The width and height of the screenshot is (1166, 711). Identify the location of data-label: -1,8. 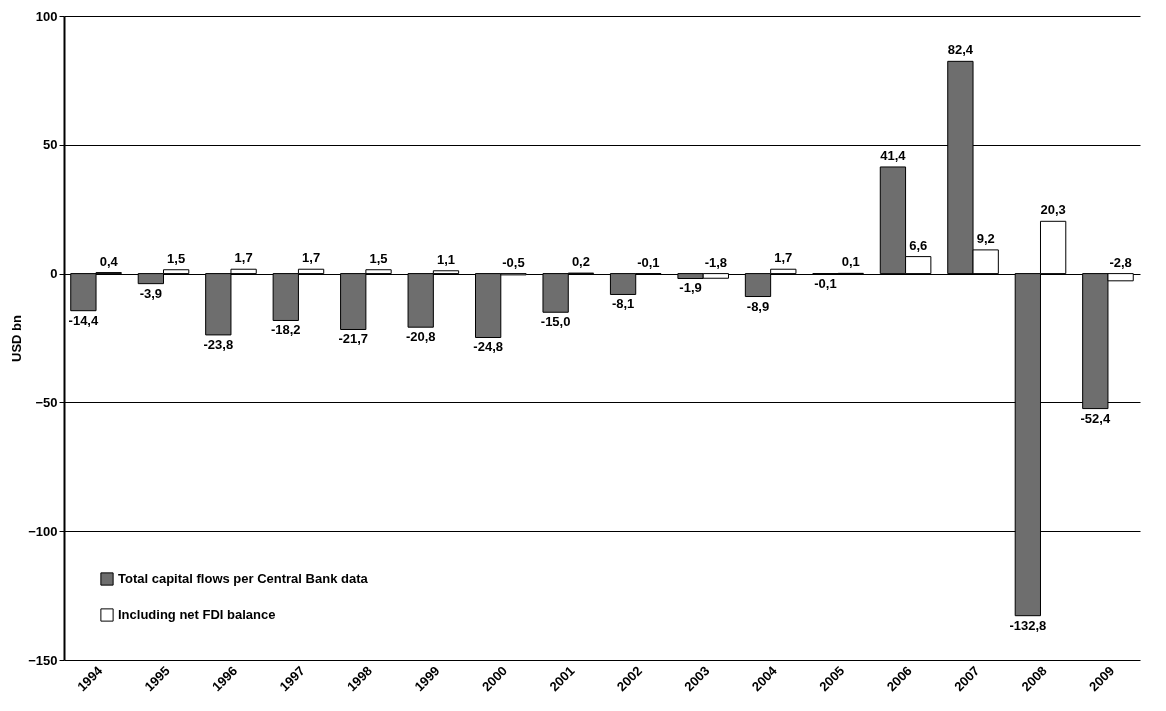
(716, 262).